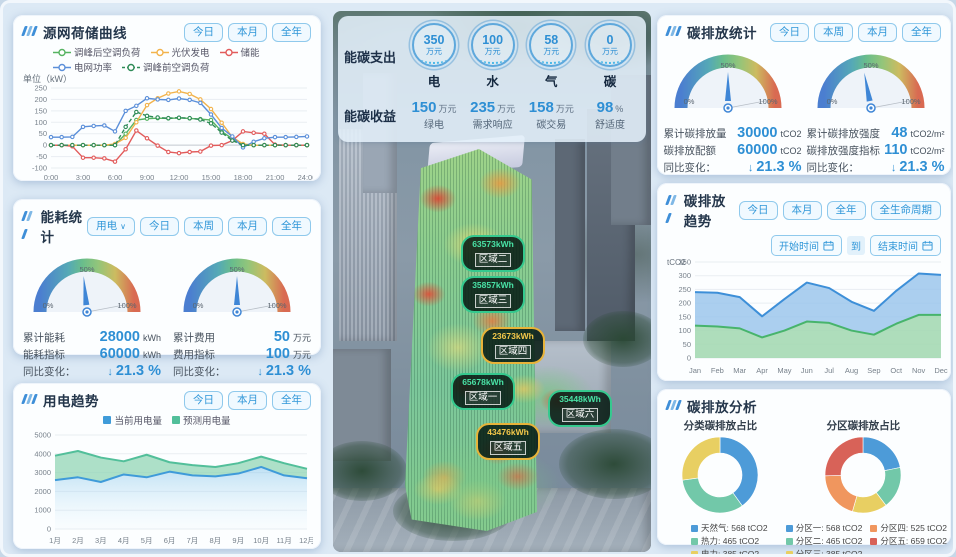 The width and height of the screenshot is (956, 557). I want to click on svg-text: 21:00, so click(275, 177).